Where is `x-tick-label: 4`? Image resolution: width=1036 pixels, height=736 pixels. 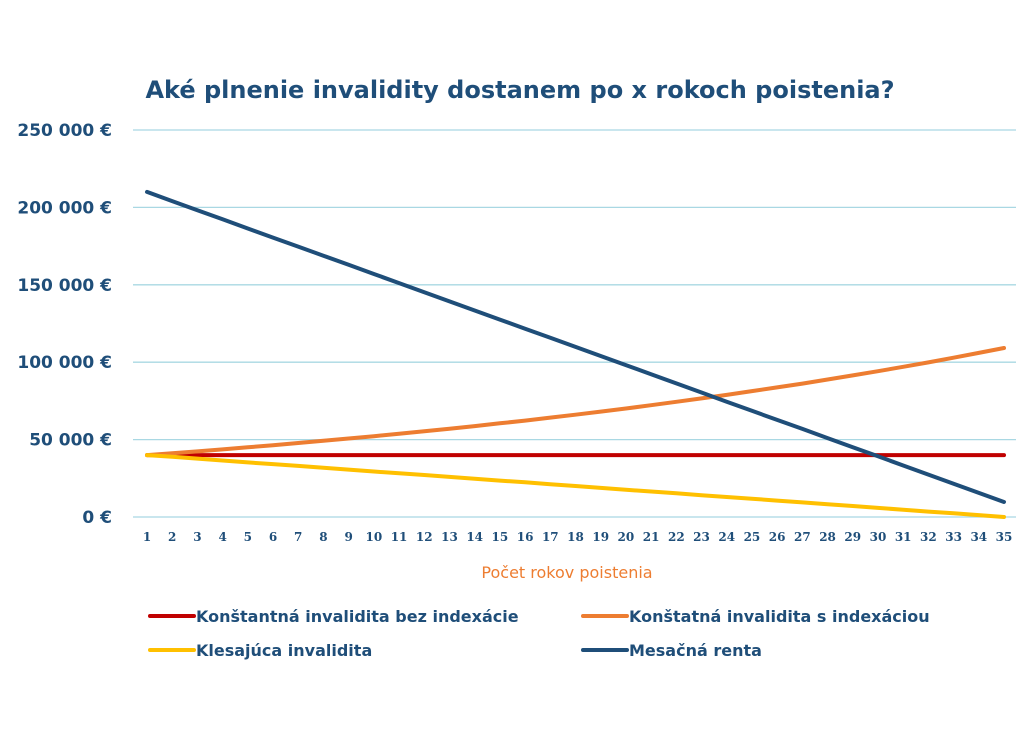 x-tick-label: 4 is located at coordinates (222, 537).